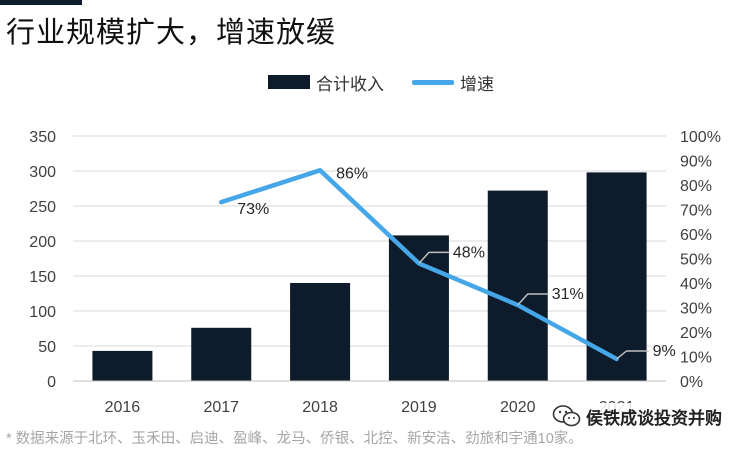  I want to click on watermark-text: 侯铁成谈投资并购, so click(654, 418).